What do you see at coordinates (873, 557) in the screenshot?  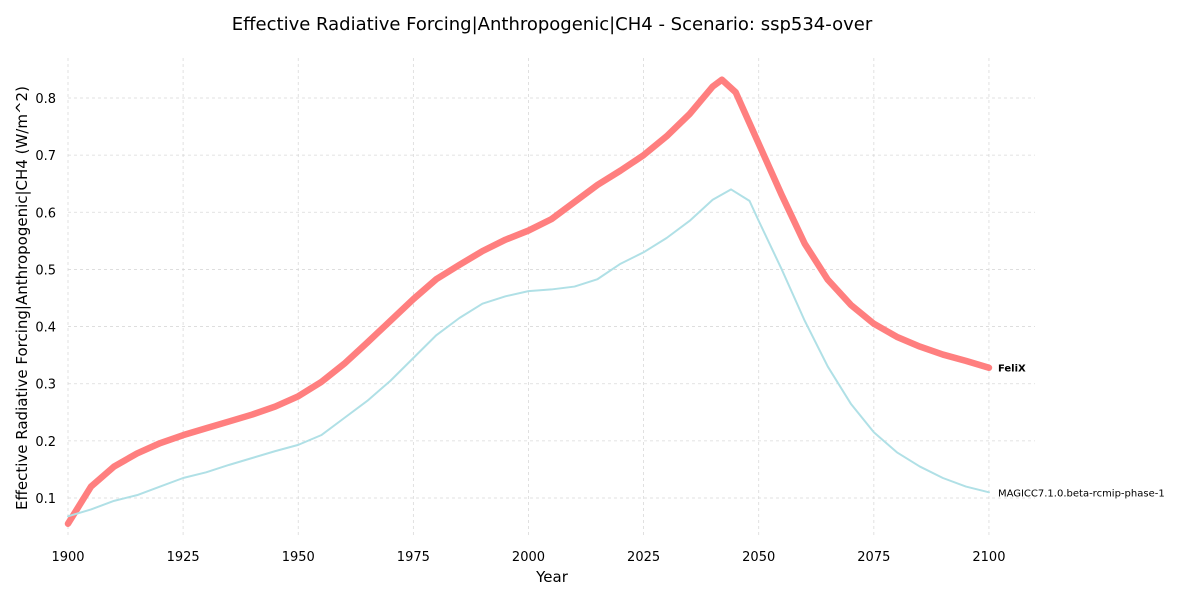 I see `x-tick-label: 2075` at bounding box center [873, 557].